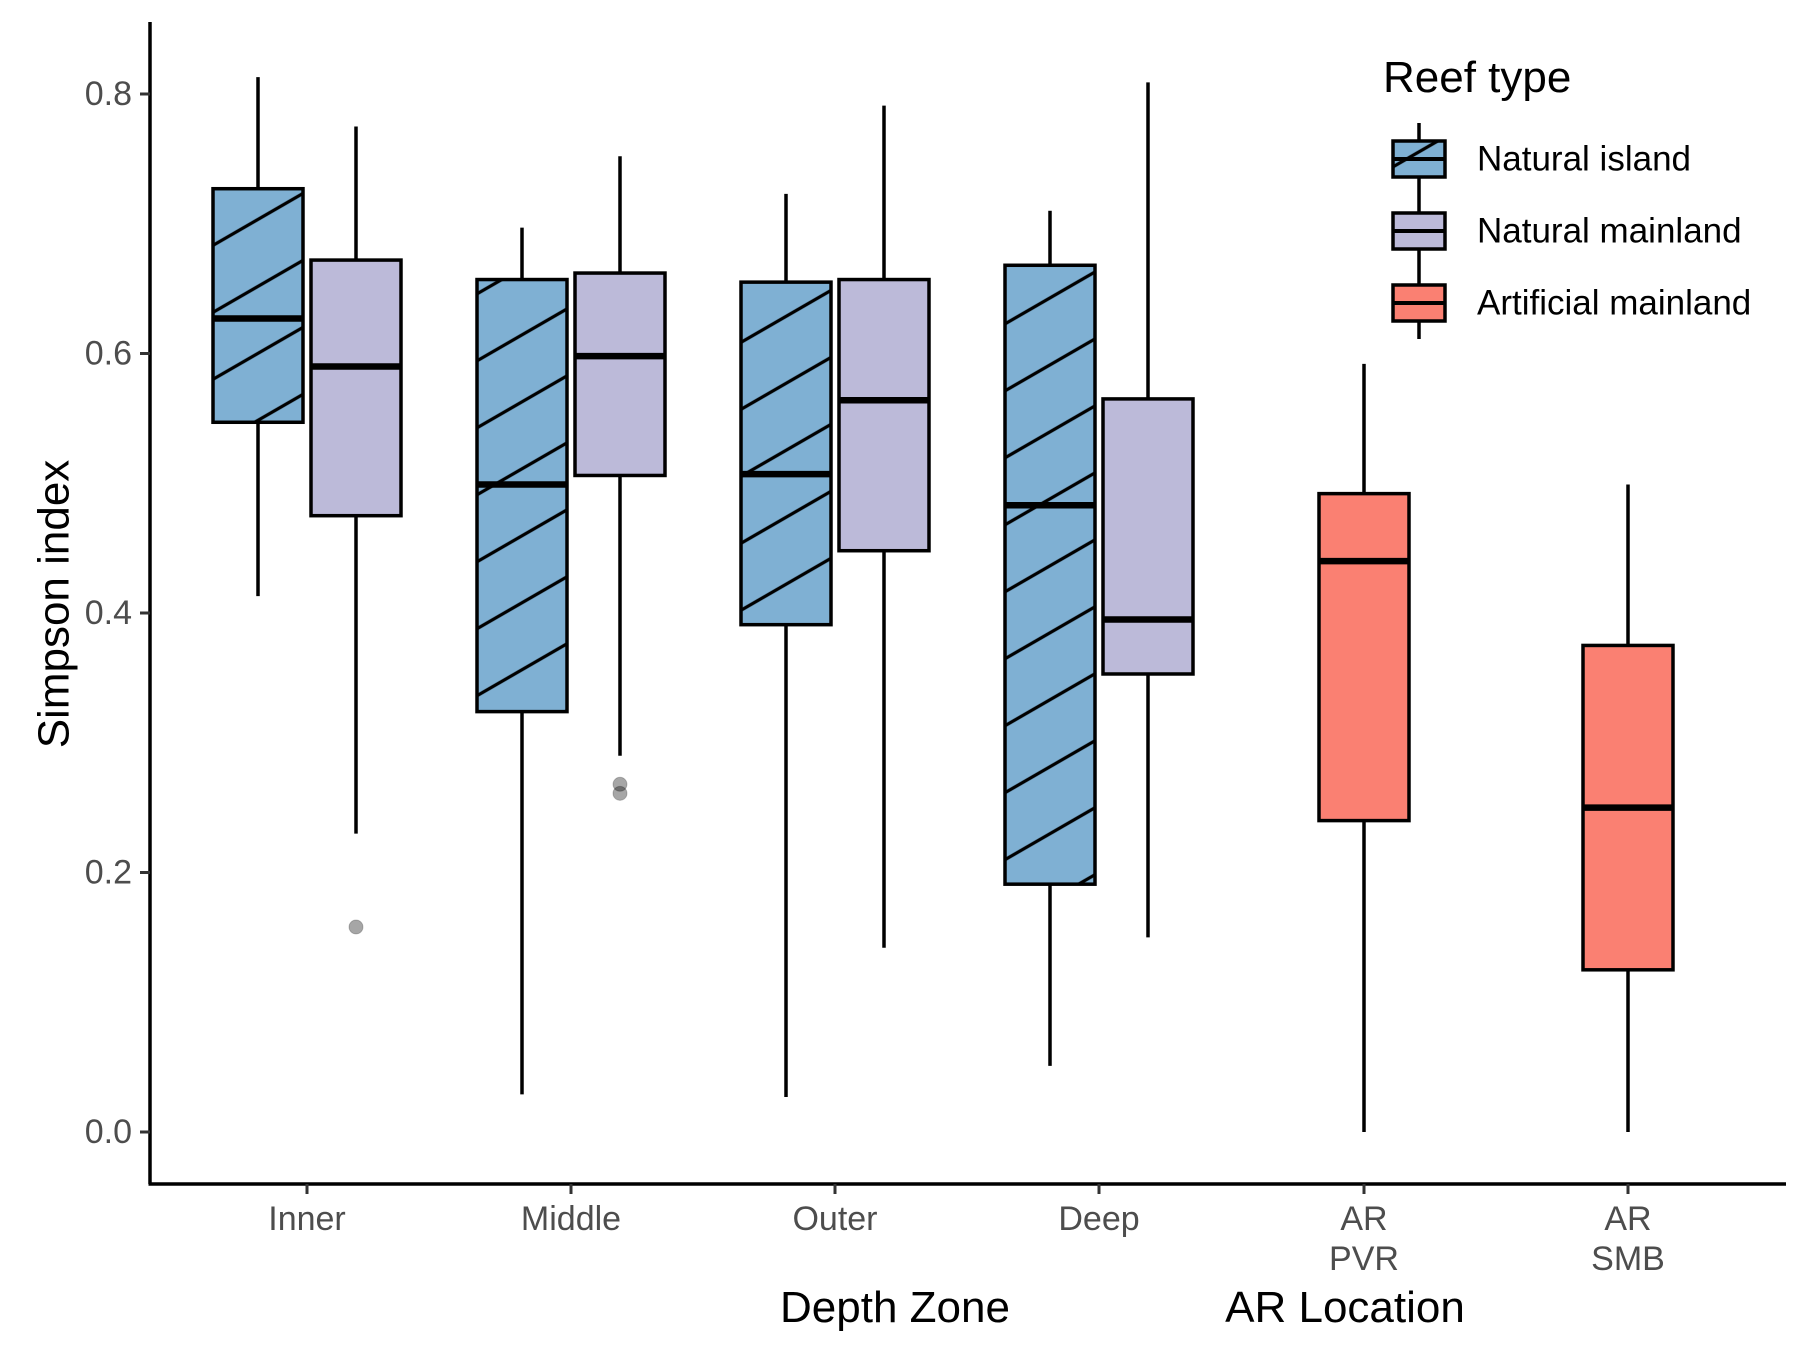 This screenshot has width=1800, height=1350. I want to click on legend-item-natural-mainland: Natural mainland, so click(1566, 231).